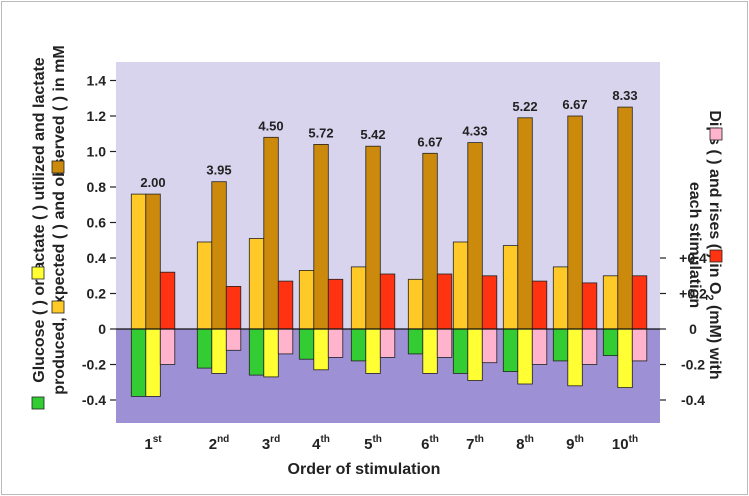  I want to click on category-number-1: 1, so click(148, 444).